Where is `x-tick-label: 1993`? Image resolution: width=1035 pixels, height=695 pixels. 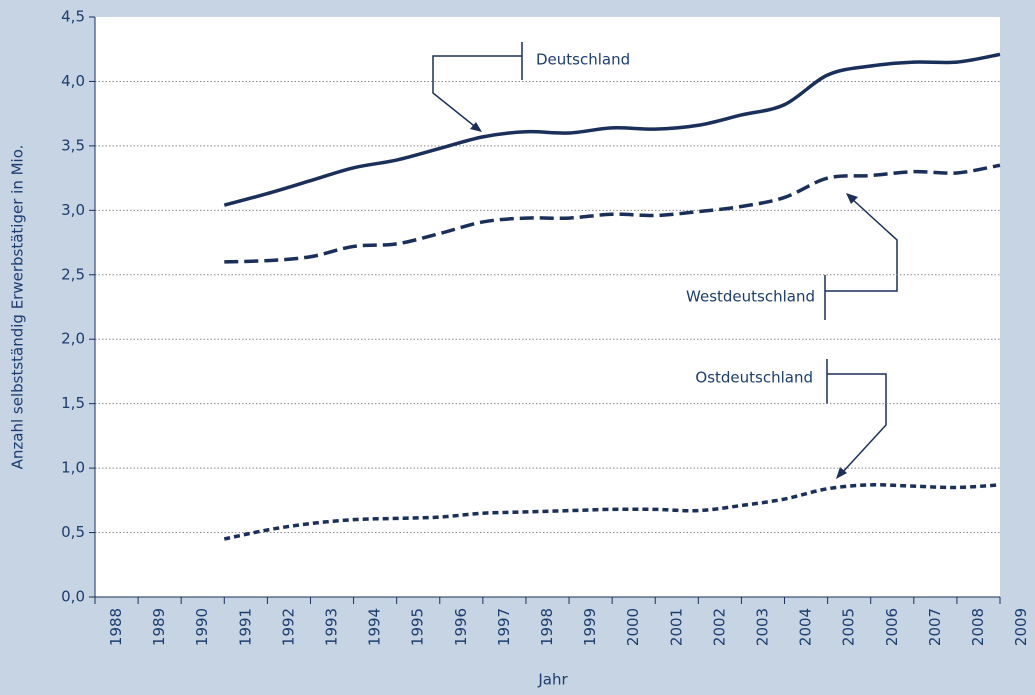 x-tick-label: 1993 is located at coordinates (332, 627).